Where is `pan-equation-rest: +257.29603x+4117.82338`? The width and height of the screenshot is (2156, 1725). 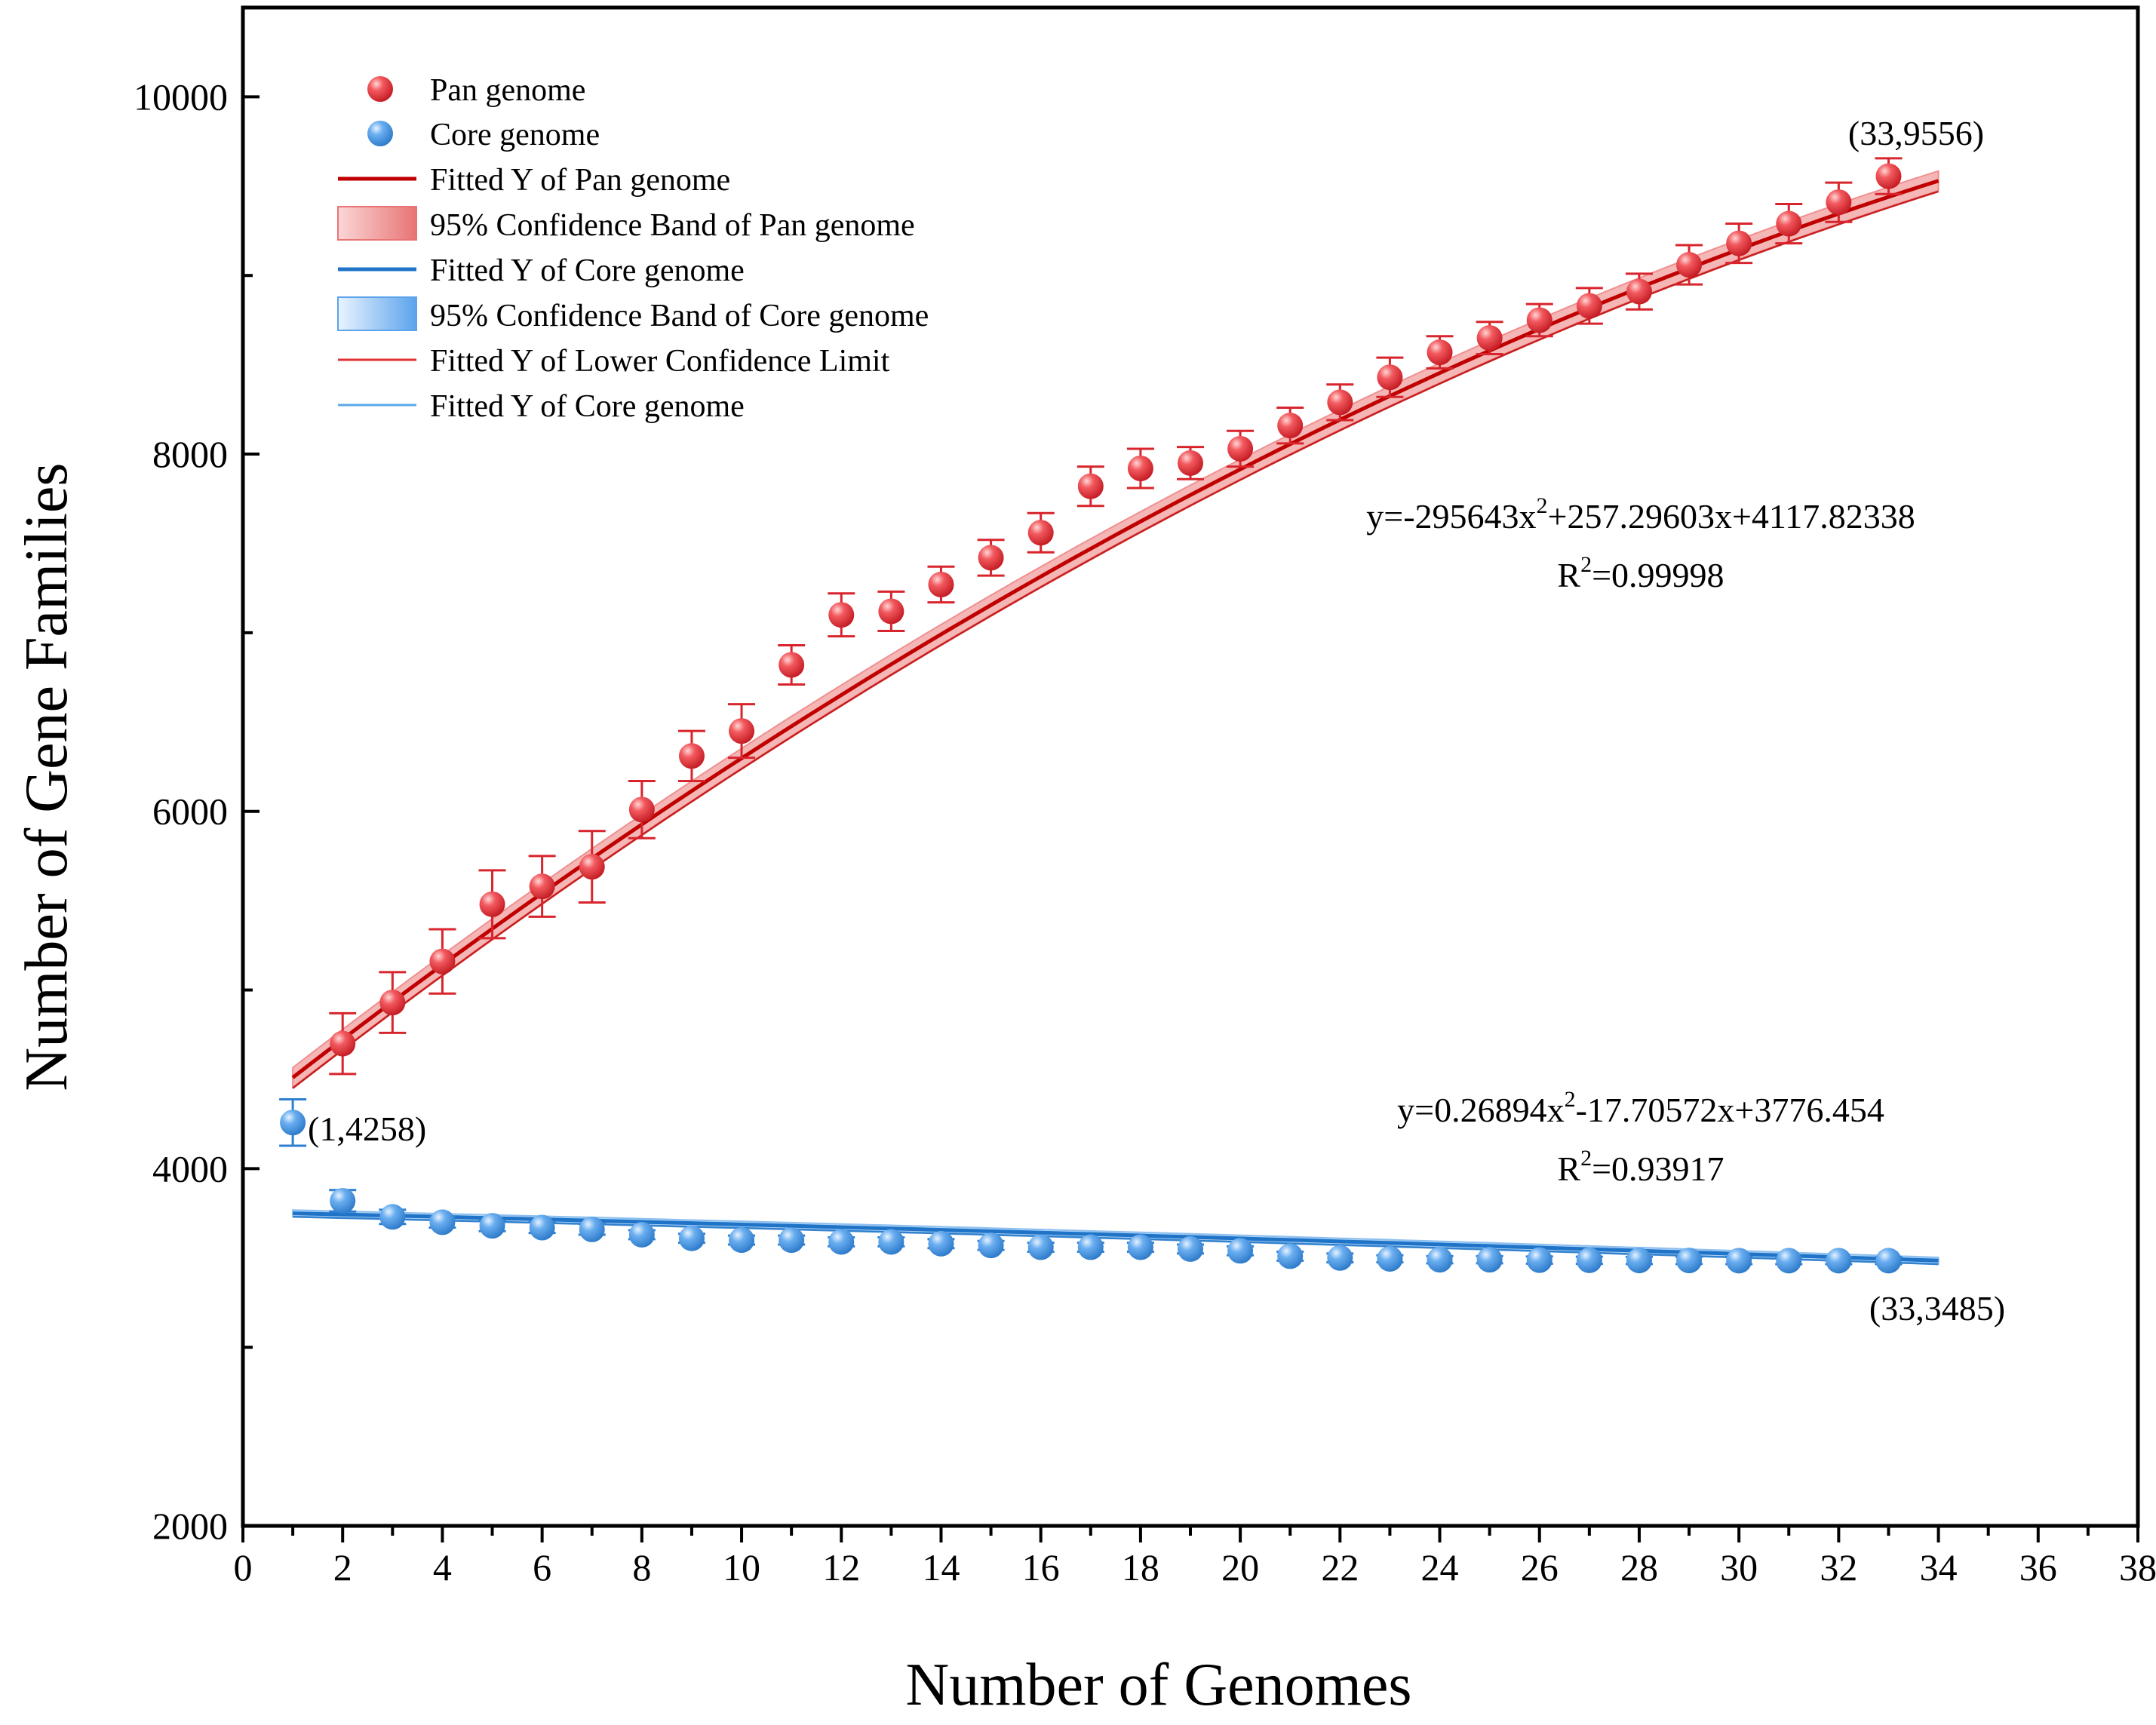 pan-equation-rest: +257.29603x+4117.82338 is located at coordinates (1731, 516).